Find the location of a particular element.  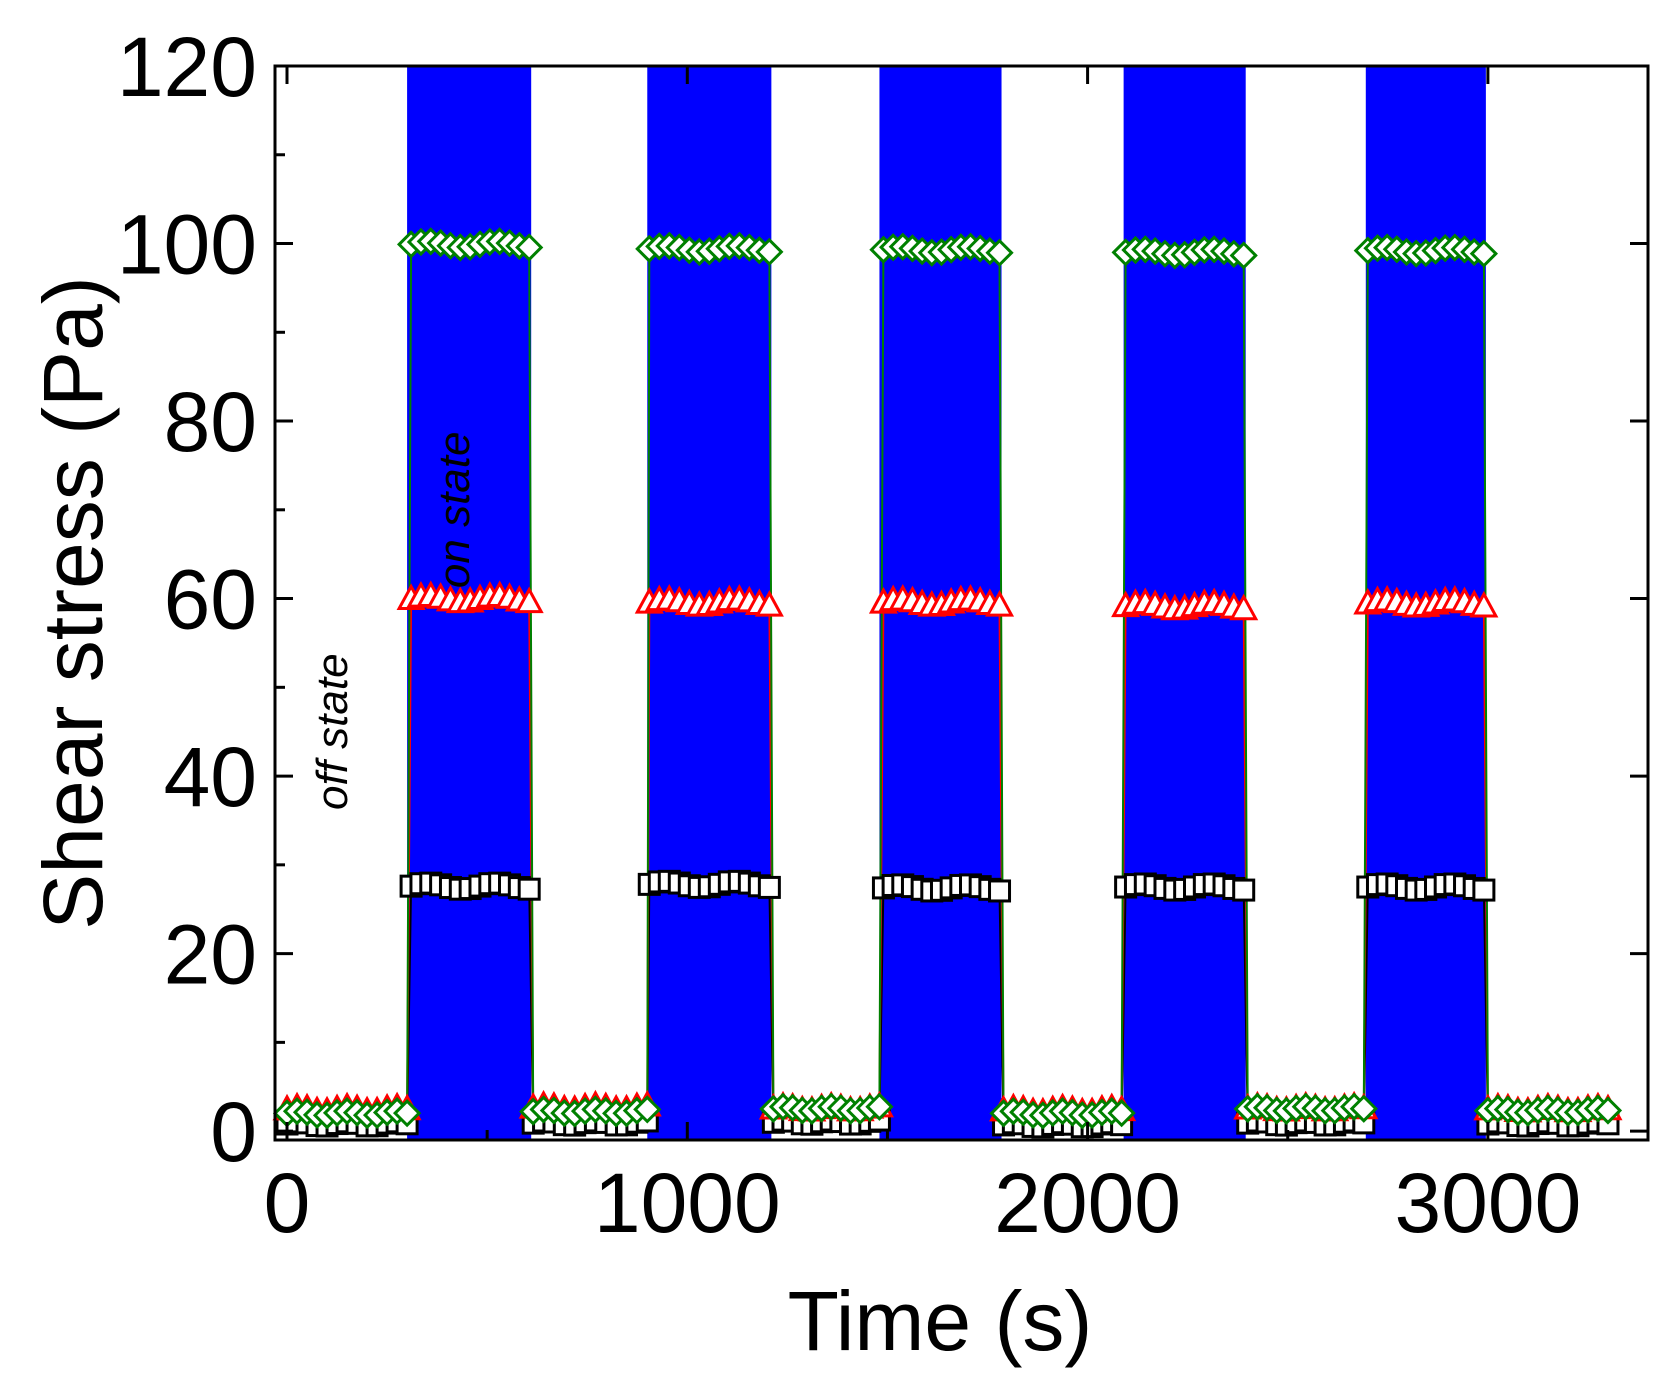

y-tick-label: 0 is located at coordinates (233, 1132).